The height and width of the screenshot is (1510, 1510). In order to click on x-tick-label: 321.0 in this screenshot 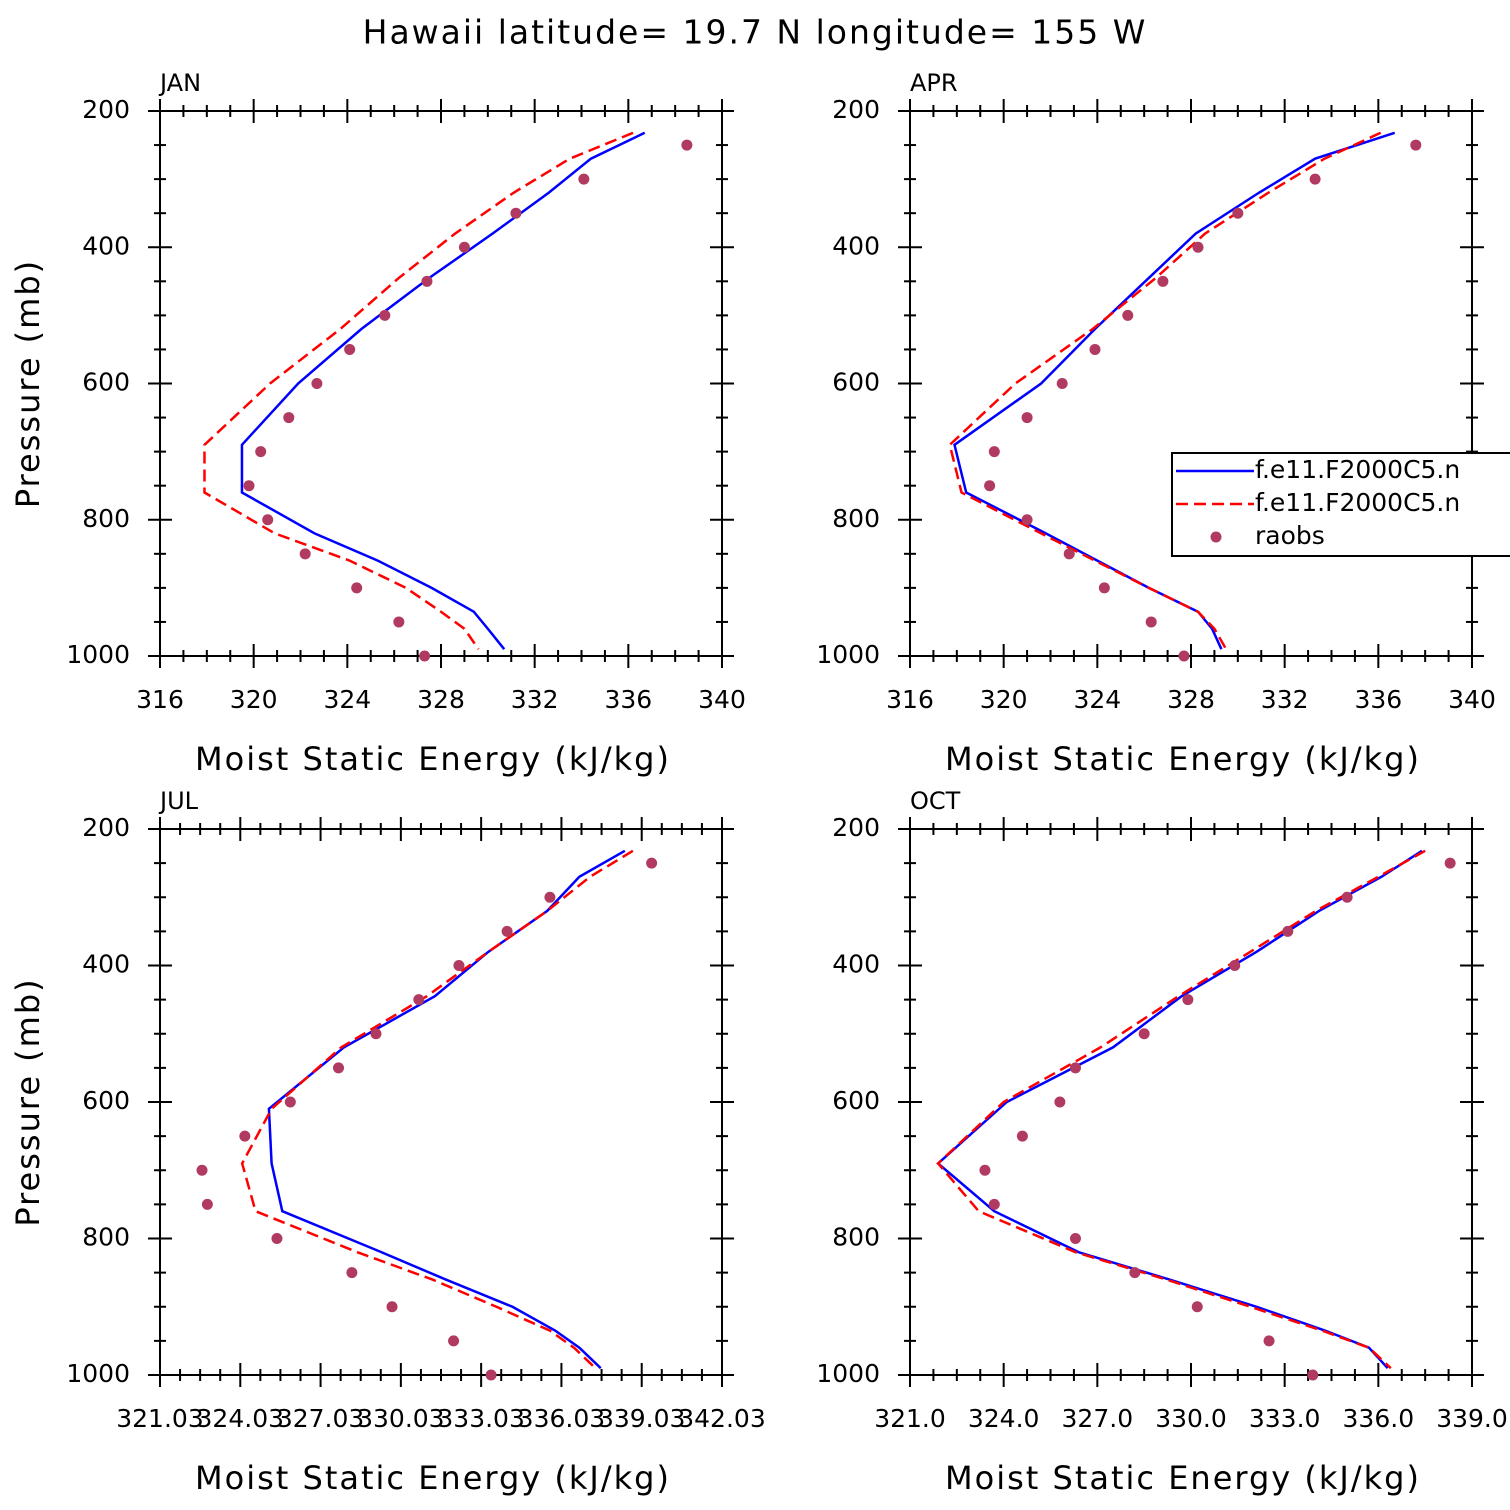, I will do `click(910, 1418)`.